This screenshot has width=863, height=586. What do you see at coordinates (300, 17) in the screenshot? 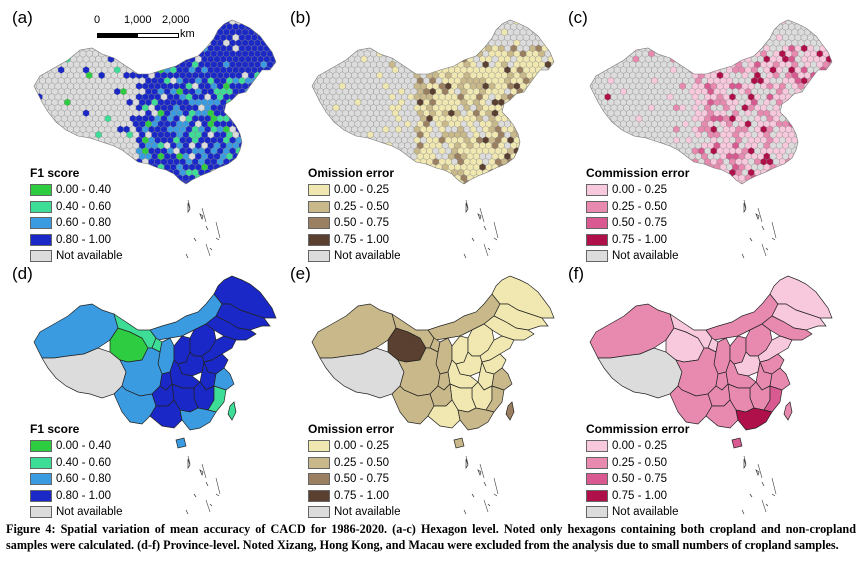
I see `panel-label: (b)` at bounding box center [300, 17].